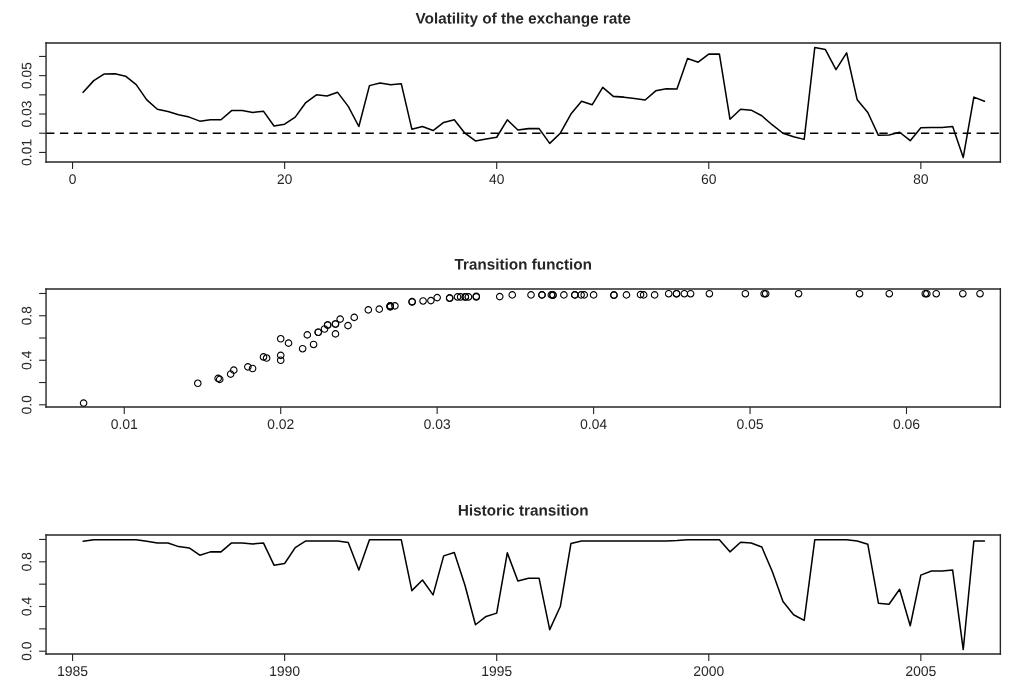  Describe the element at coordinates (708, 179) in the screenshot. I see `x-tick-label: 60` at that location.